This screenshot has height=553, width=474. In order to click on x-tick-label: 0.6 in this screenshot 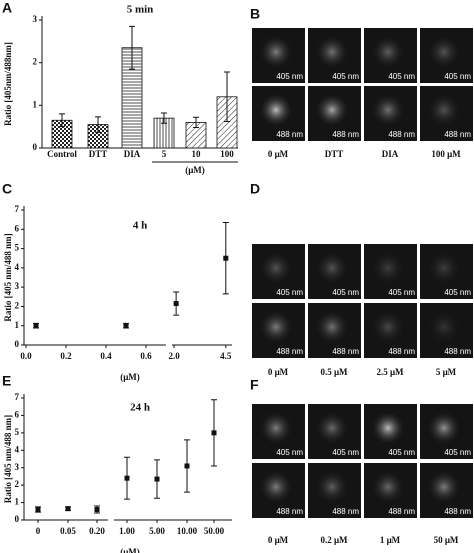, I will do `click(146, 356)`.